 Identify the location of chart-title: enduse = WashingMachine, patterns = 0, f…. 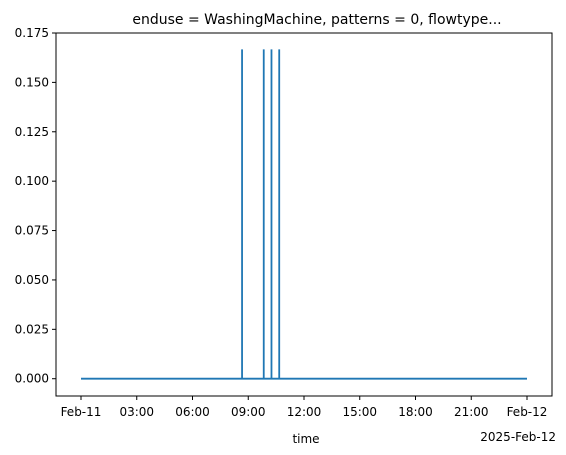
(316, 20).